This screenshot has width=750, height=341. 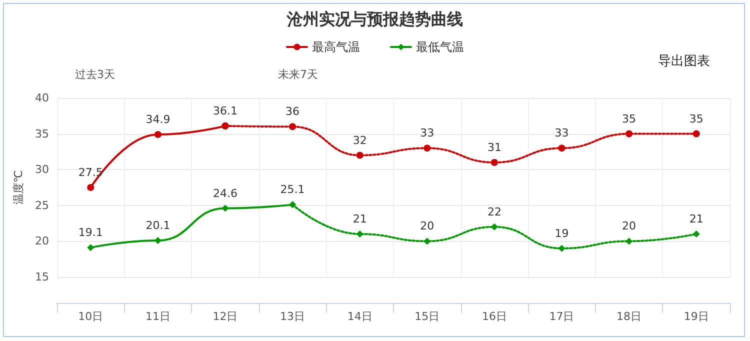 I want to click on y-tick-label: 20, so click(x=42, y=241).